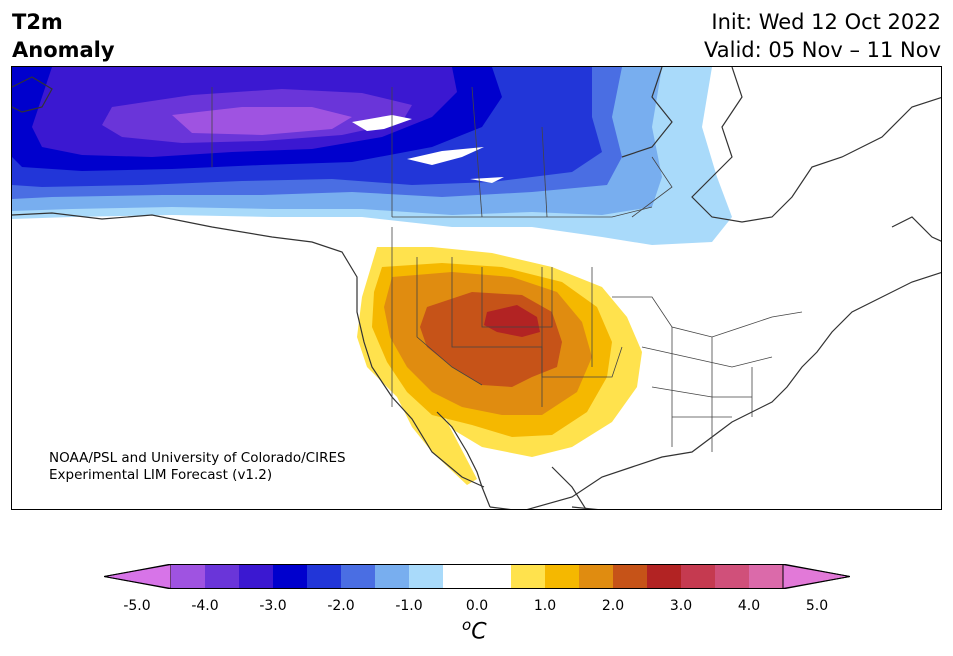  What do you see at coordinates (138, 576) in the screenshot?
I see `colorbar-extend-low` at bounding box center [138, 576].